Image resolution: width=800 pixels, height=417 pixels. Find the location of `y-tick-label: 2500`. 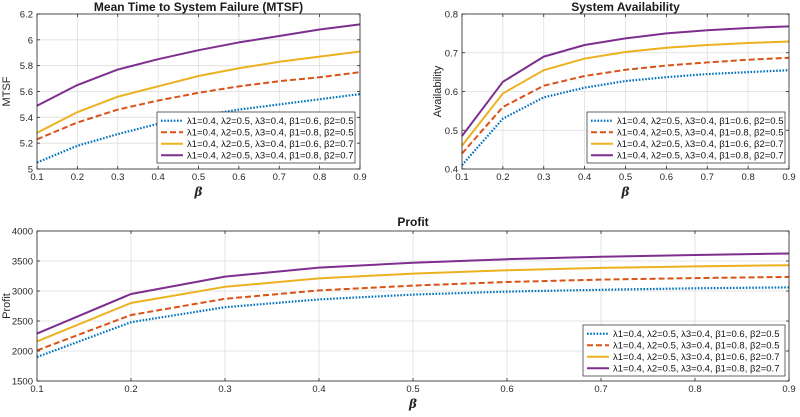

y-tick-label: 2500 is located at coordinates (22, 322).